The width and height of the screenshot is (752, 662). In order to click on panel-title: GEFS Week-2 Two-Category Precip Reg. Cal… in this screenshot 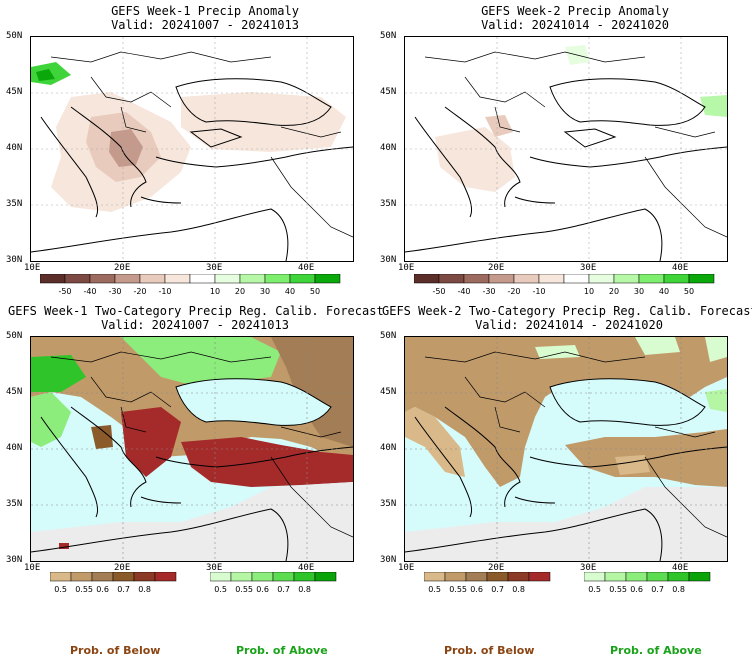, I will do `click(567, 311)`.